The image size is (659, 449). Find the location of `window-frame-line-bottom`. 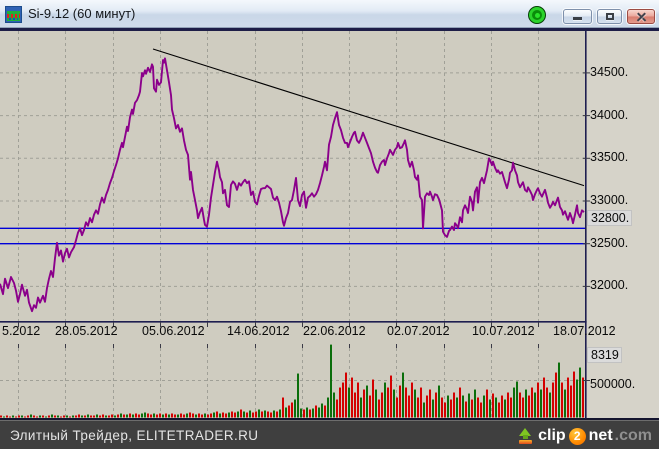

window-frame-line-bottom is located at coordinates (329, 419).